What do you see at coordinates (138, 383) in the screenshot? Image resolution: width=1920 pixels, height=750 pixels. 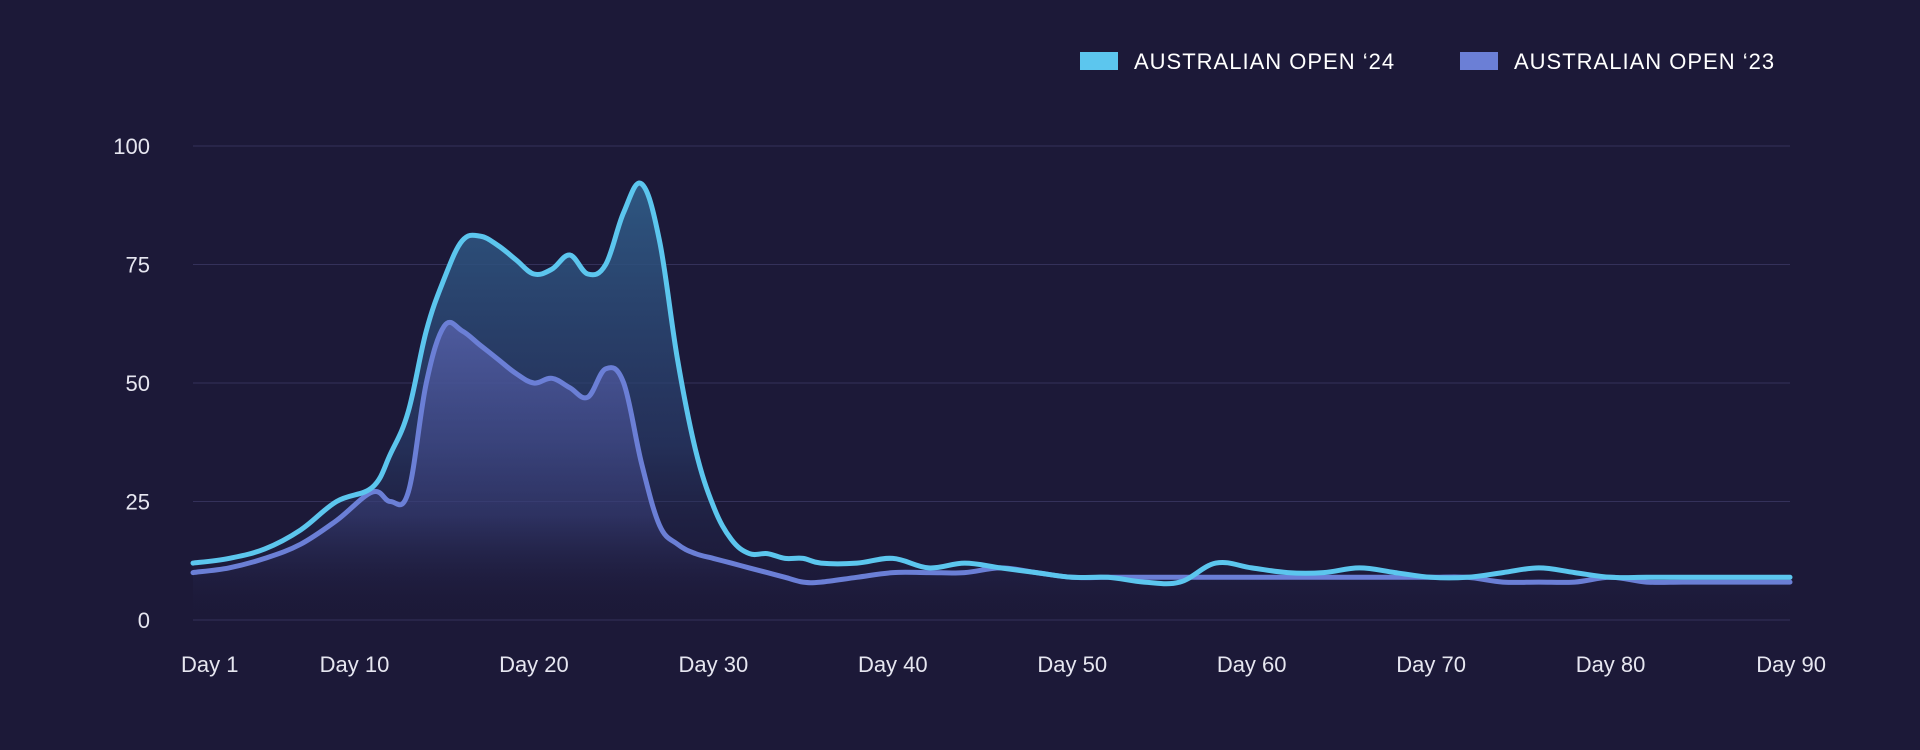 I see `y-tick-label-50: 50` at bounding box center [138, 383].